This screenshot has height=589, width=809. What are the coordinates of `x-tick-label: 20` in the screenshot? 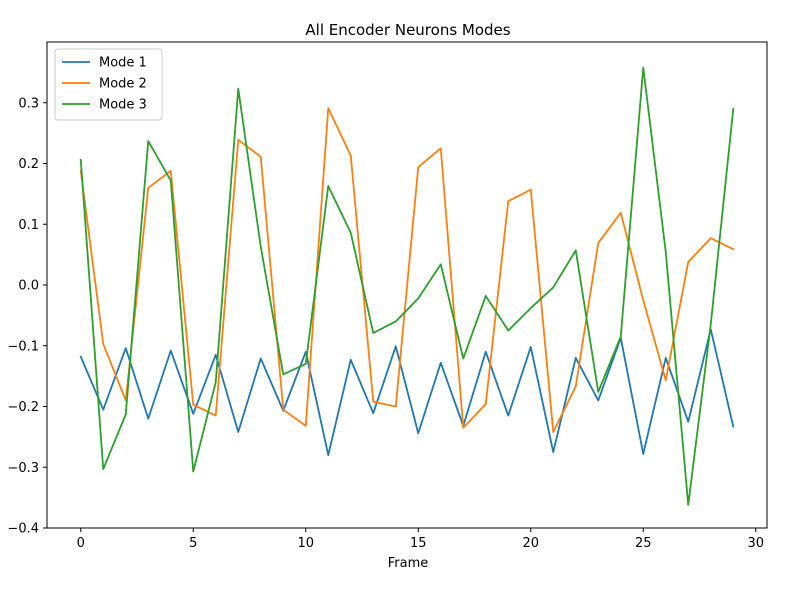 It's located at (530, 543).